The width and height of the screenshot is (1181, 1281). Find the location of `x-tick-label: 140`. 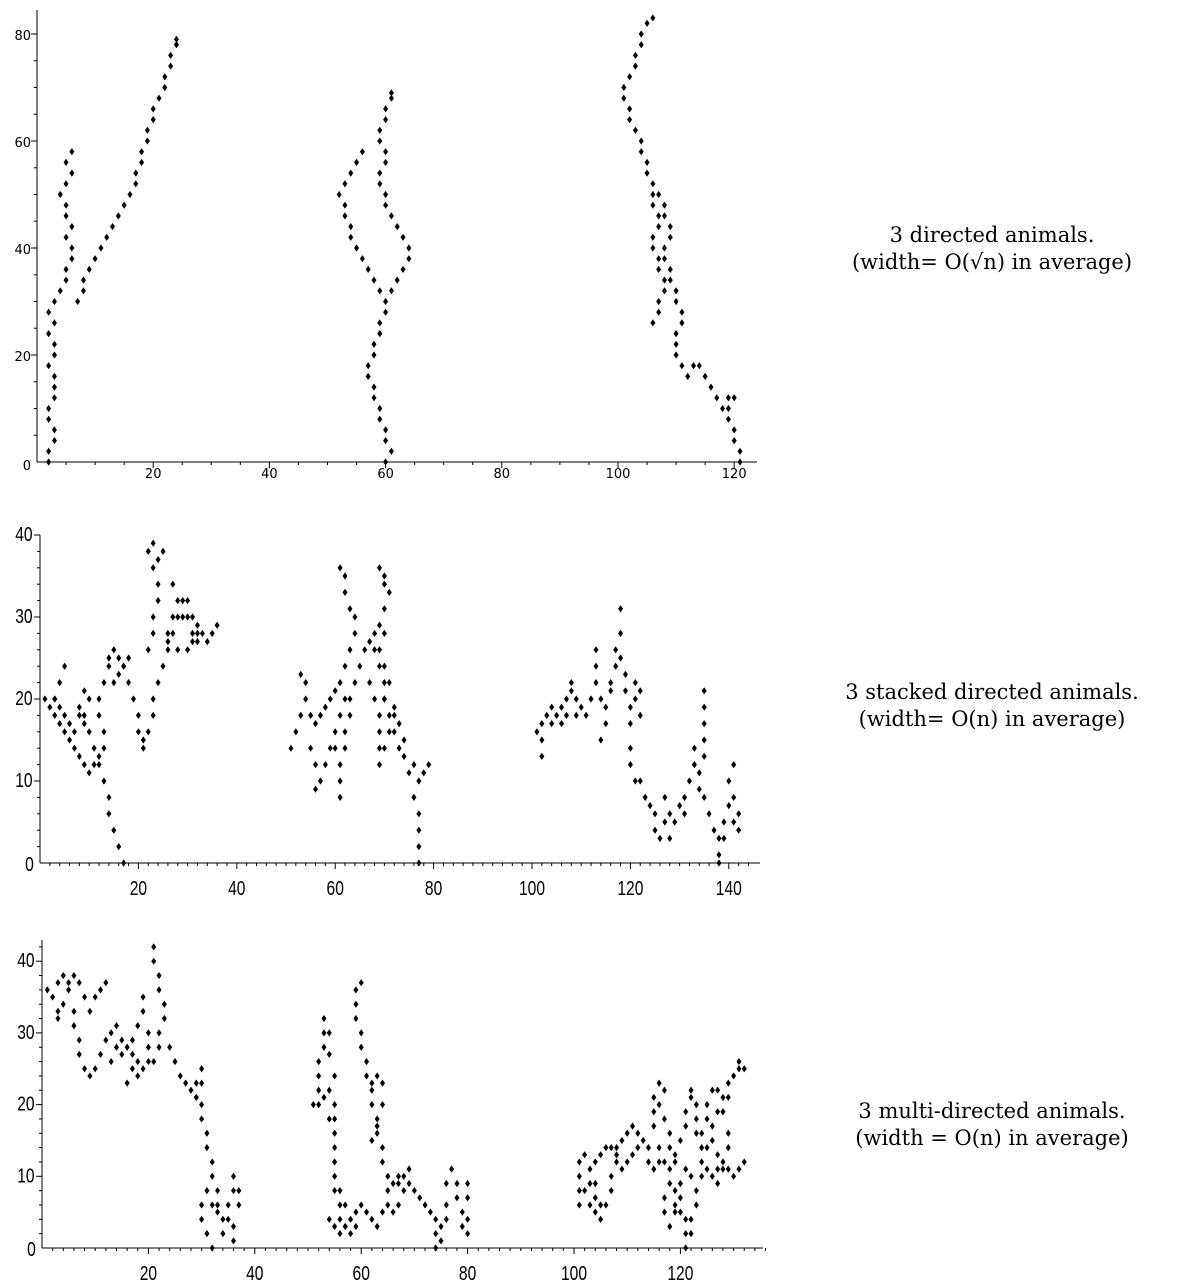

x-tick-label: 140 is located at coordinates (729, 888).